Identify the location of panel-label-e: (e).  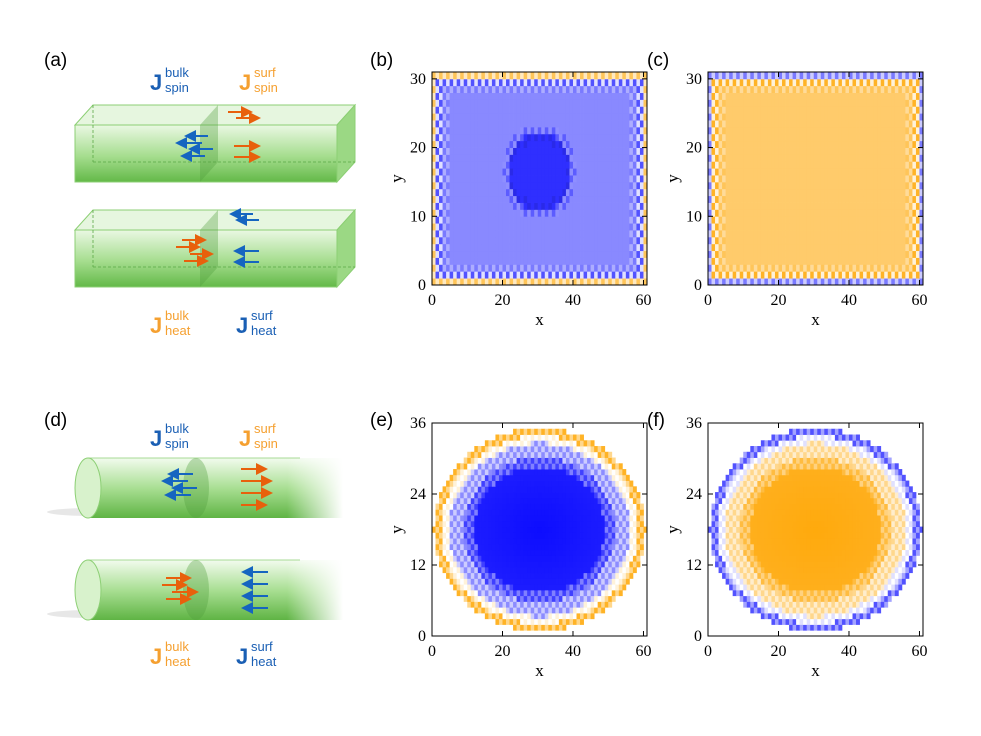
(381, 420).